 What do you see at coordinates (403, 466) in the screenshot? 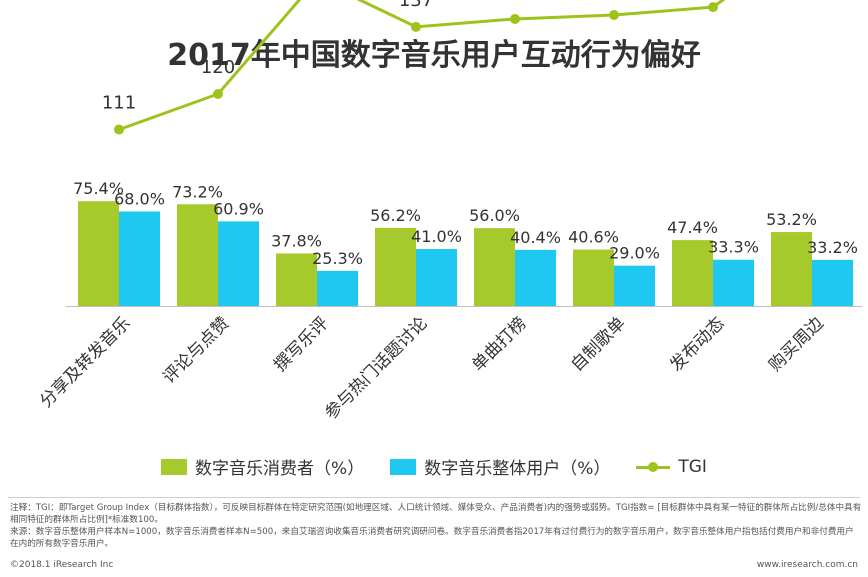
I see `legend-swatch-all-users` at bounding box center [403, 466].